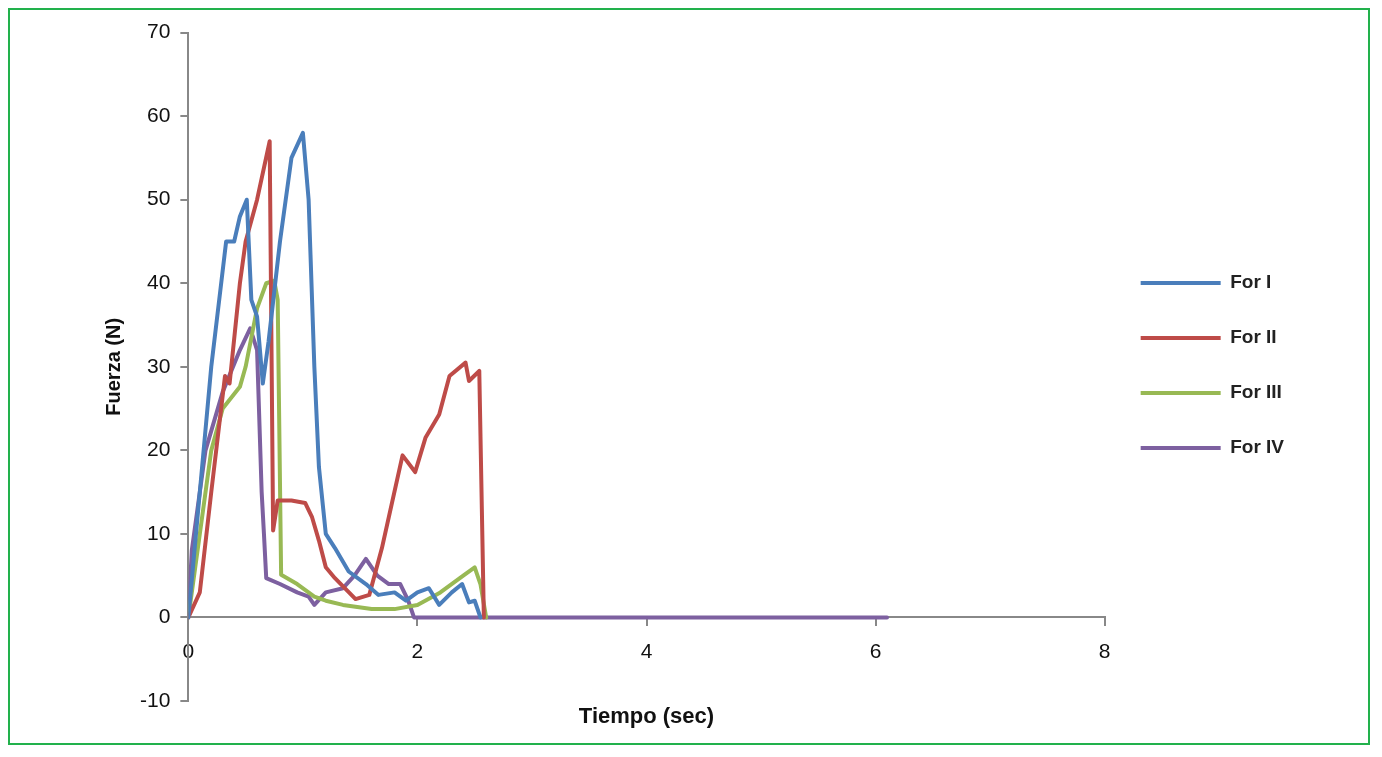 The width and height of the screenshot is (1382, 757). I want to click on legend-label: For IV, so click(1257, 447).